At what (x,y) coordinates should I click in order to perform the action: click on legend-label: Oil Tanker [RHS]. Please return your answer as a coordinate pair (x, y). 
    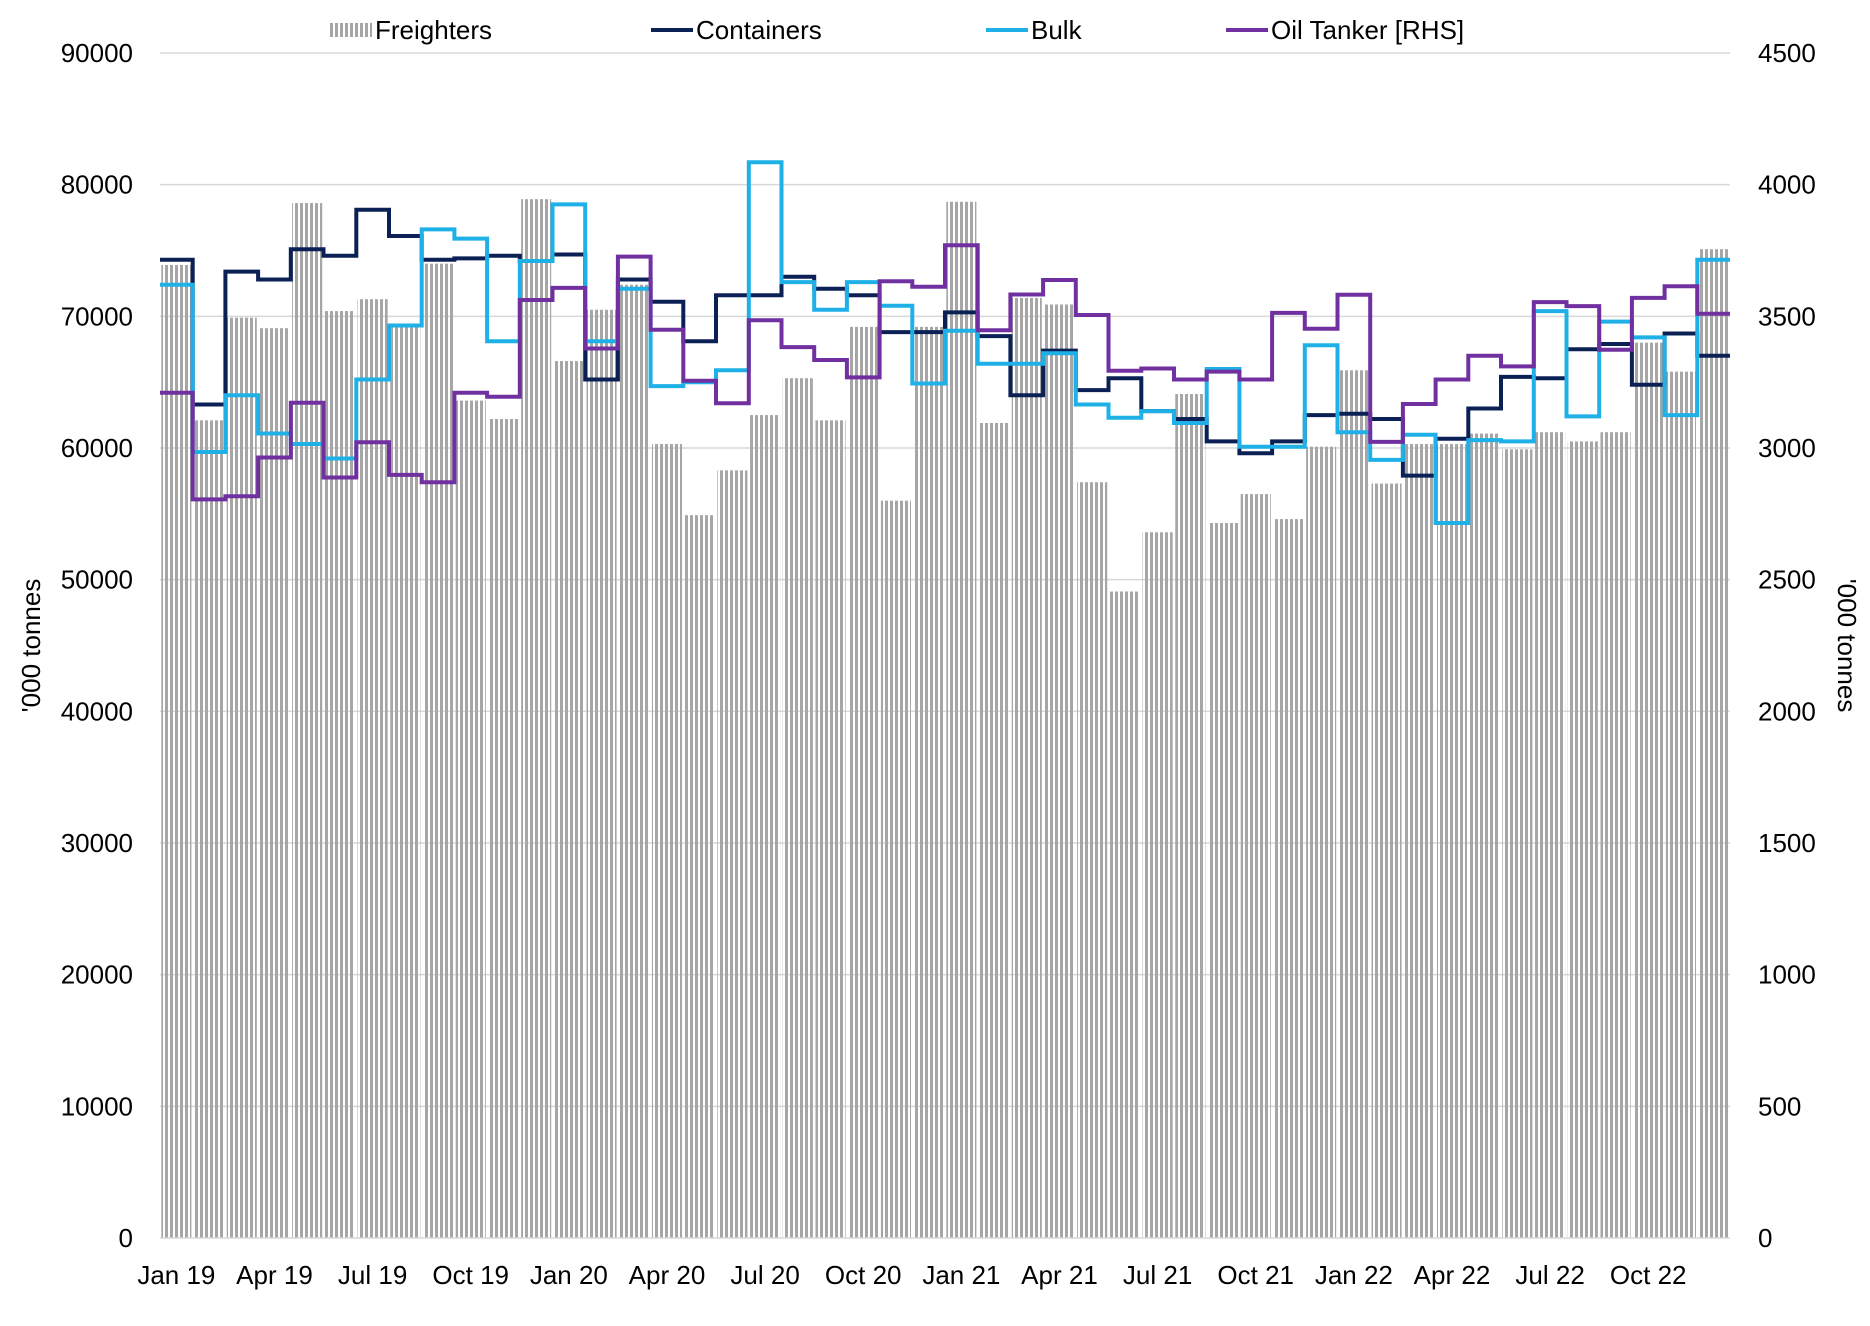
    Looking at the image, I should click on (1367, 30).